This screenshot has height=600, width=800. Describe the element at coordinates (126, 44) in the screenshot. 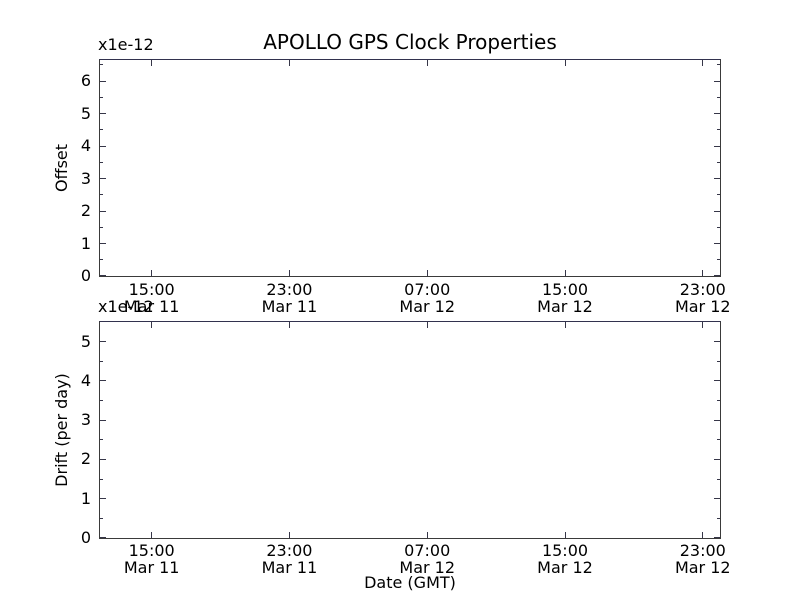

I see `offset-multiplier-top: x1e-12` at that location.